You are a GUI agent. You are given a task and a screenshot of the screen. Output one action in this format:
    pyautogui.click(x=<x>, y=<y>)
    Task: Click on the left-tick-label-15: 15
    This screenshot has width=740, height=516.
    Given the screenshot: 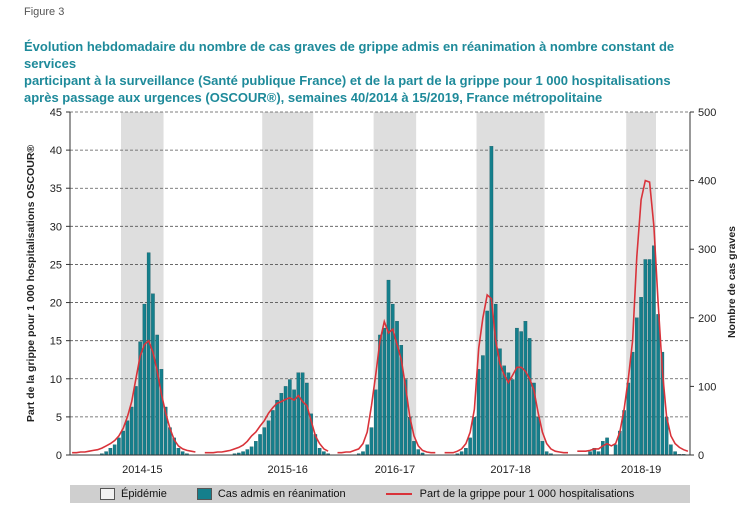 What is the action you would take?
    pyautogui.click(x=56, y=342)
    